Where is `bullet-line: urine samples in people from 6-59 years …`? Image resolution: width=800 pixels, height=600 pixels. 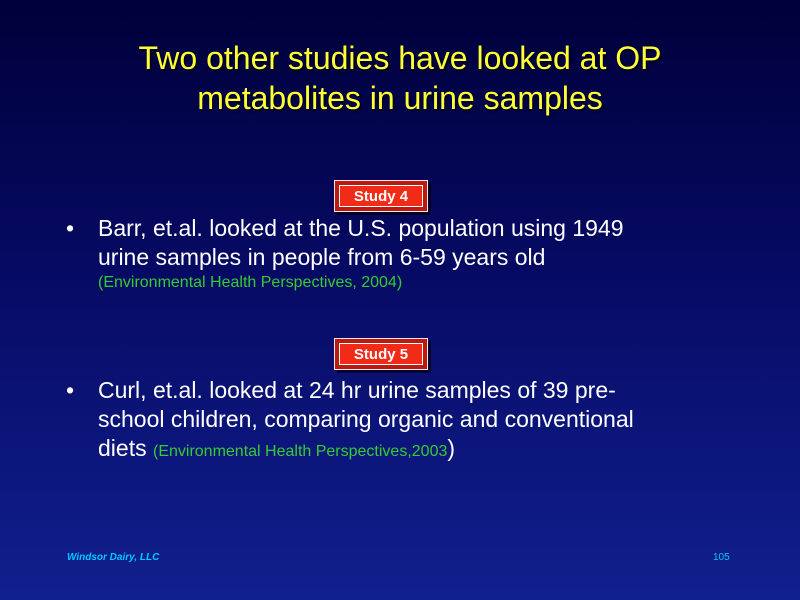 bullet-line: urine samples in people from 6-59 years … is located at coordinates (322, 257).